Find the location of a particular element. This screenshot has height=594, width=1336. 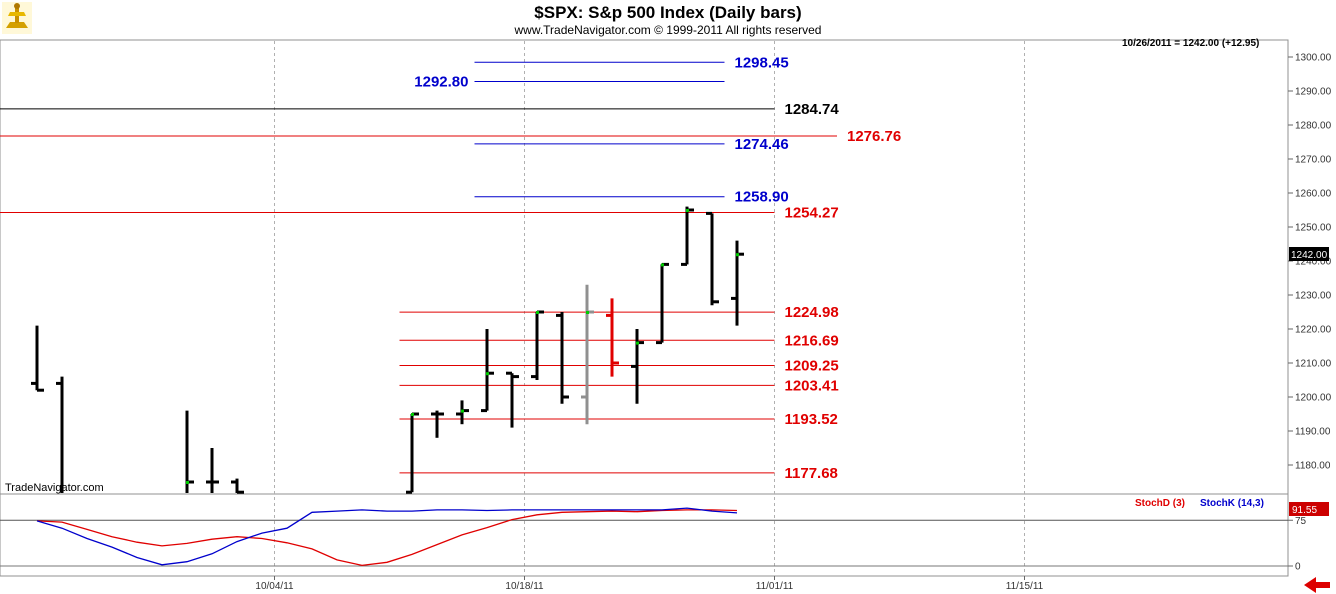

x-tick-label: 11/15/11 is located at coordinates (1025, 586).